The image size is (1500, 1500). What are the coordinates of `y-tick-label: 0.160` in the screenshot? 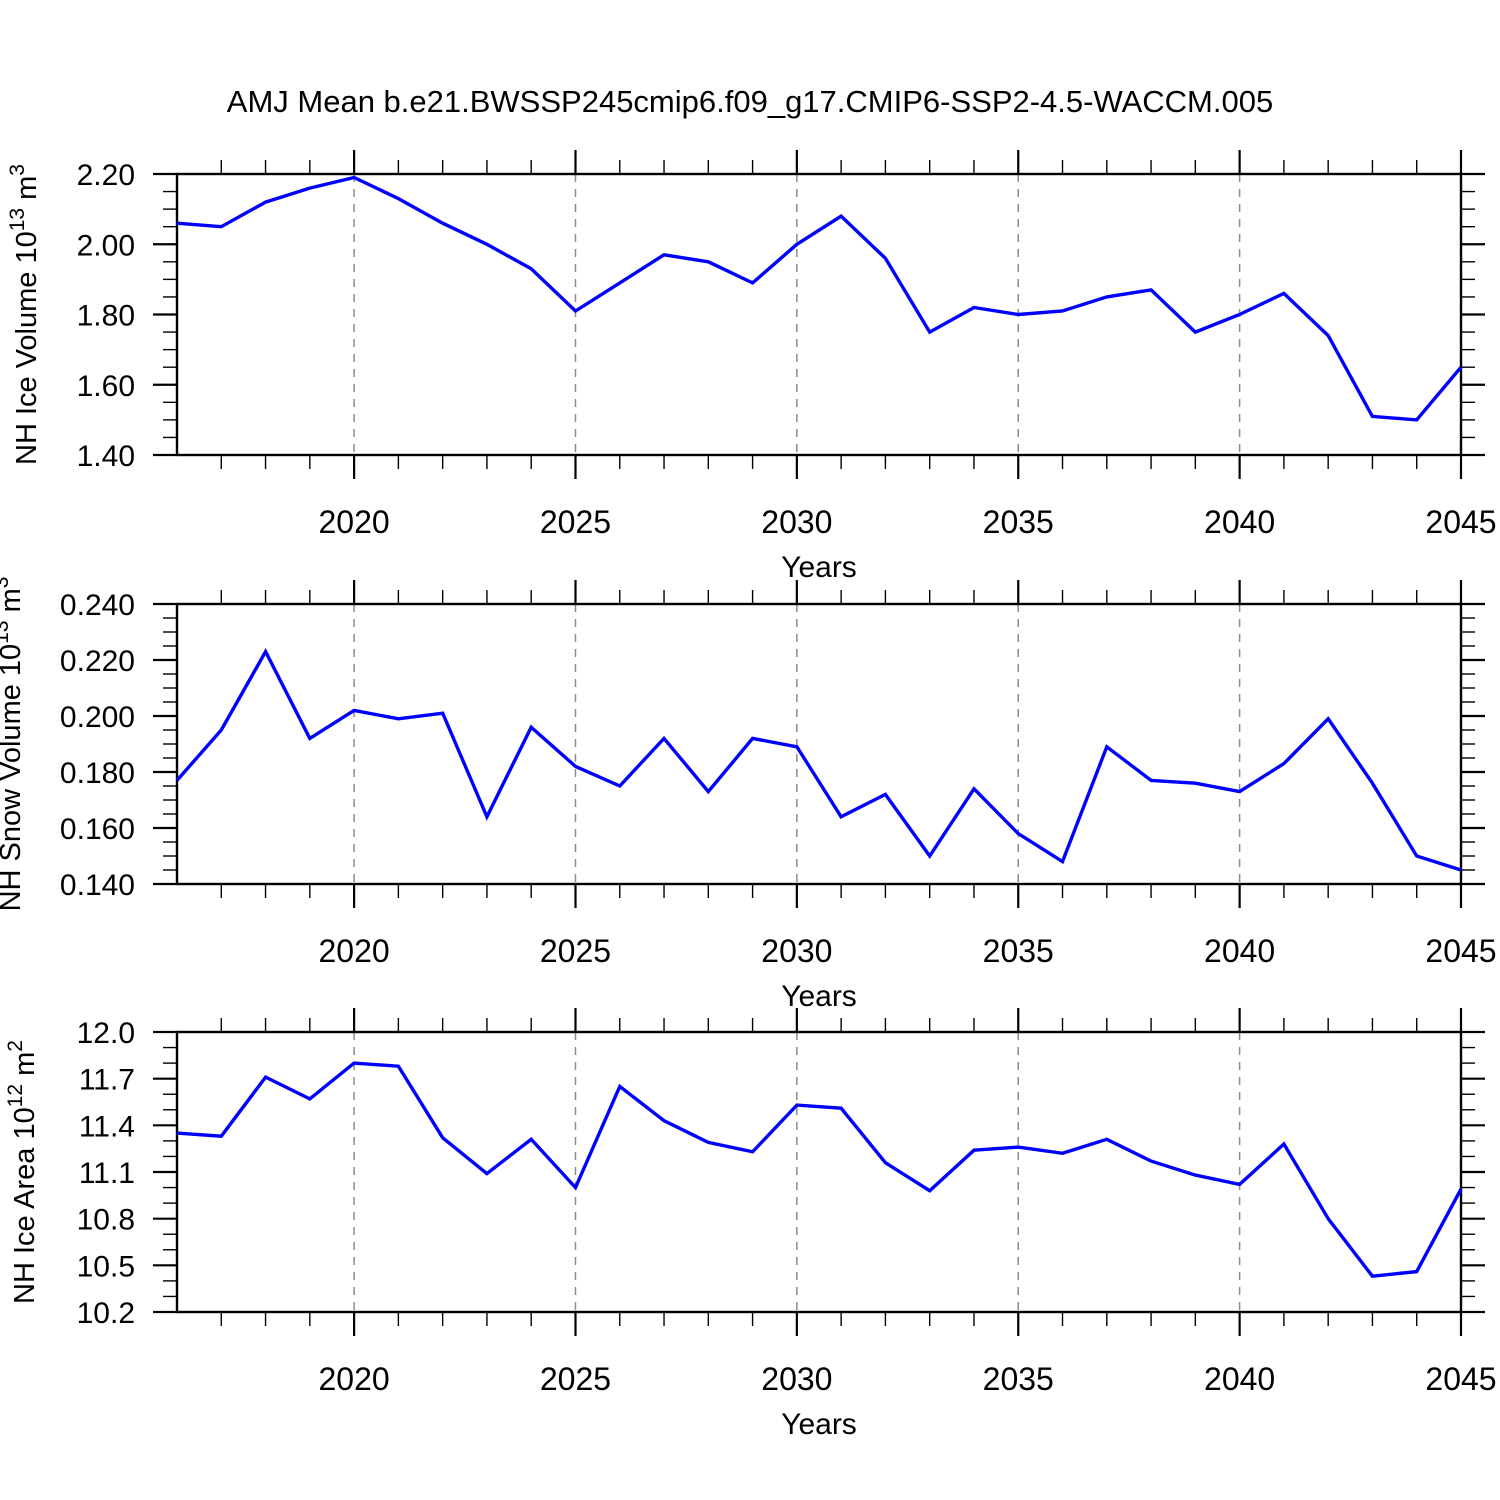 It's located at (97, 829).